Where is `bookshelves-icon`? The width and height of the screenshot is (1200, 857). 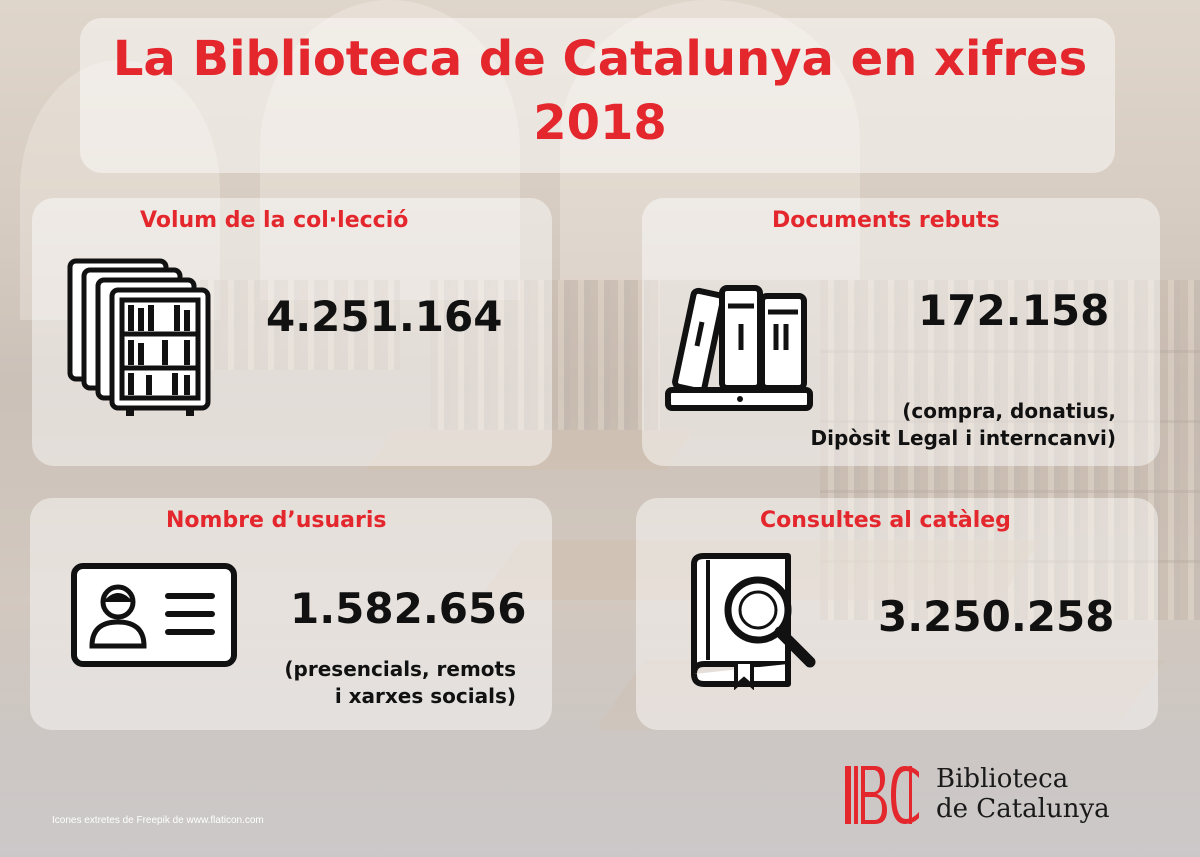 bookshelves-icon is located at coordinates (139, 337).